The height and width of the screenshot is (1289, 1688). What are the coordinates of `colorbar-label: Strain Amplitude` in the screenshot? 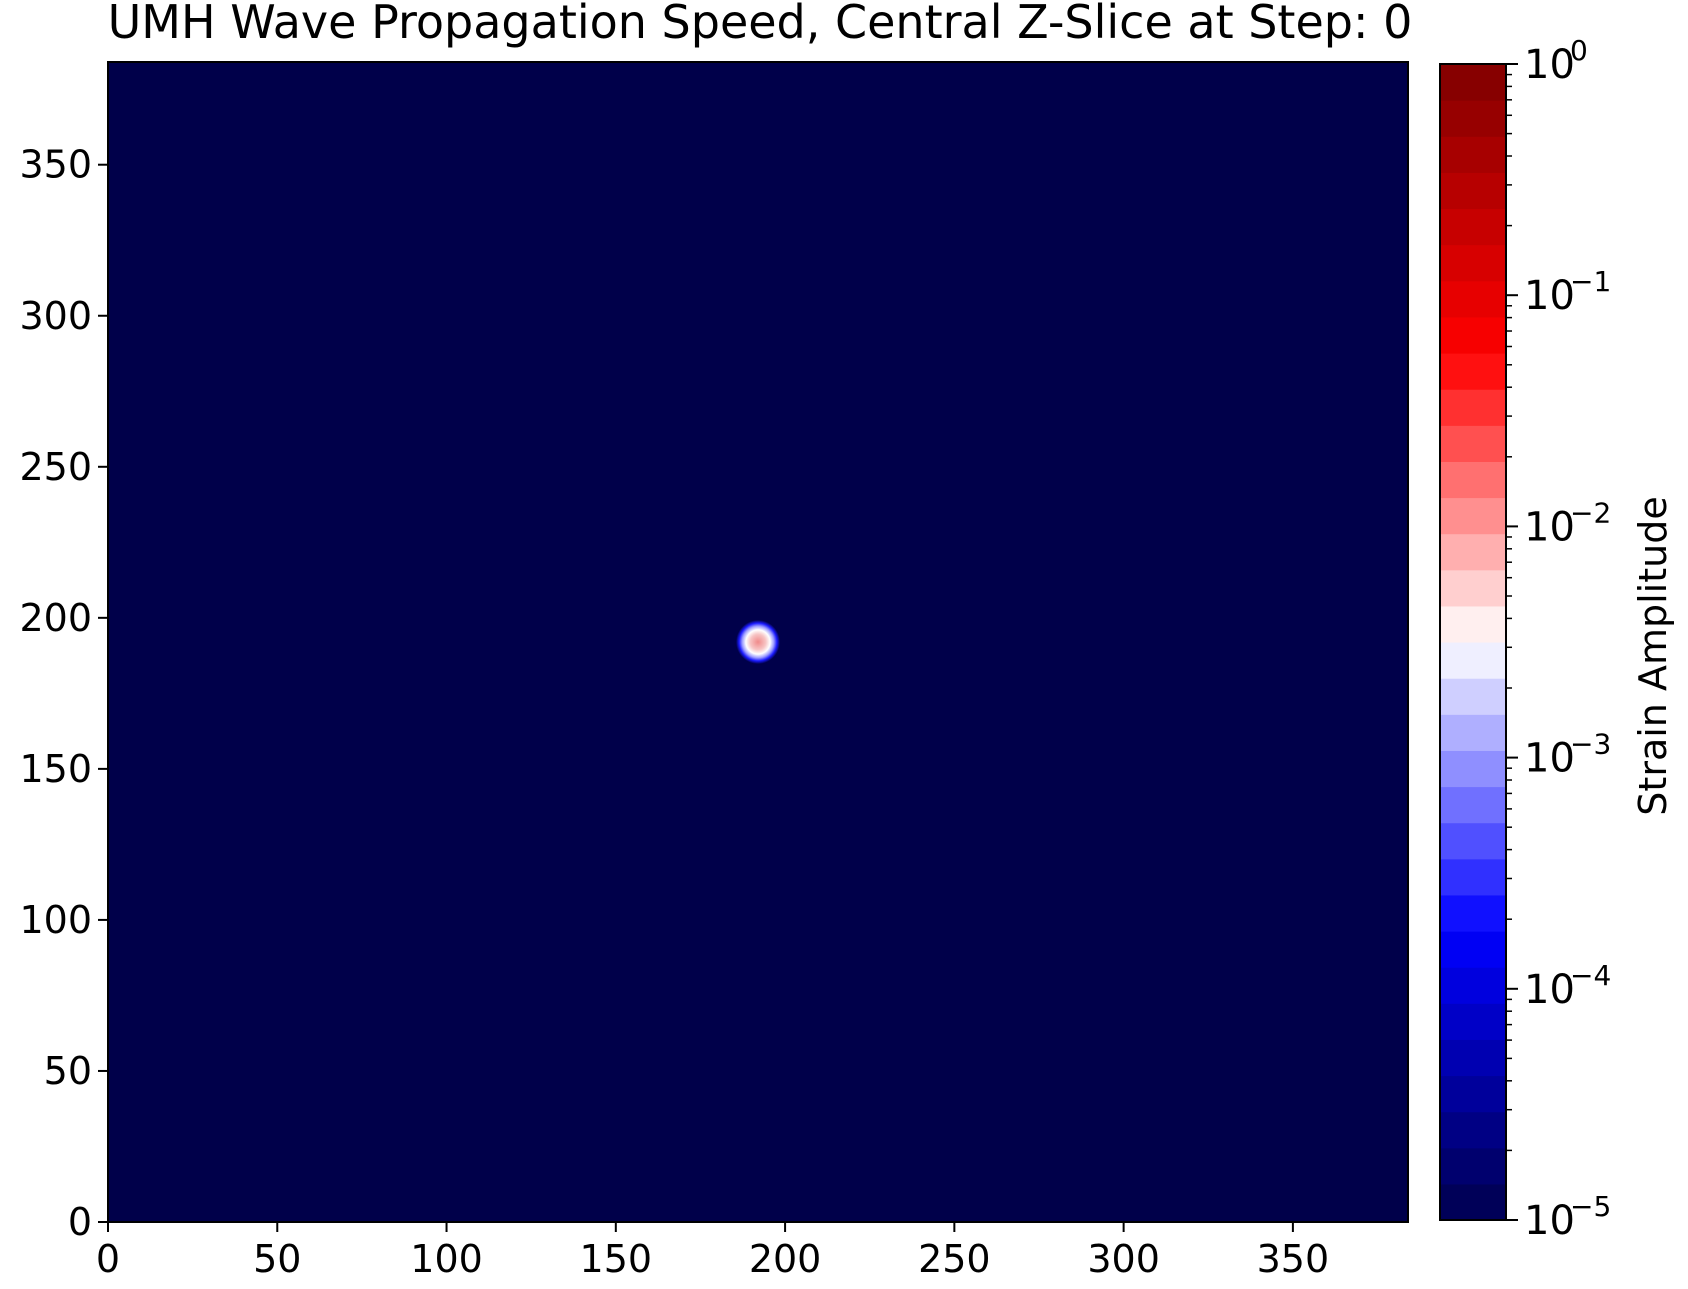 It's located at (1653, 655).